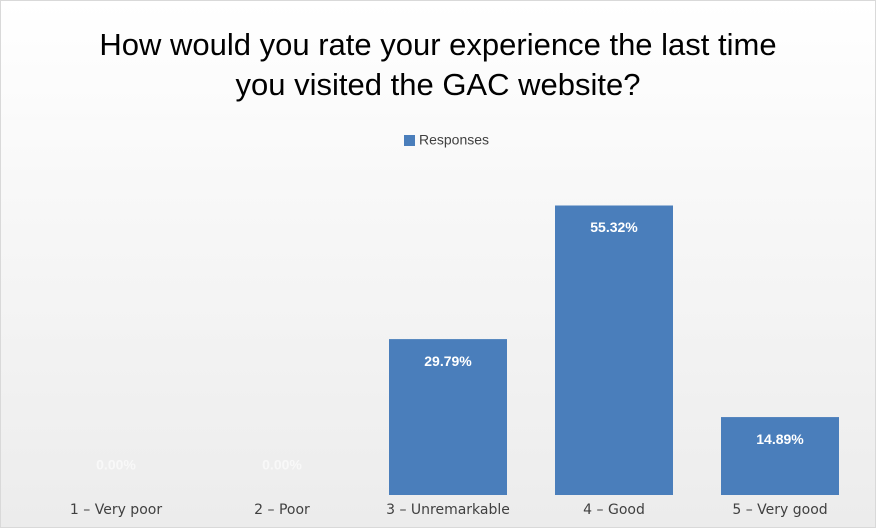  I want to click on x-tick-label: 2 – Poor, so click(282, 510).